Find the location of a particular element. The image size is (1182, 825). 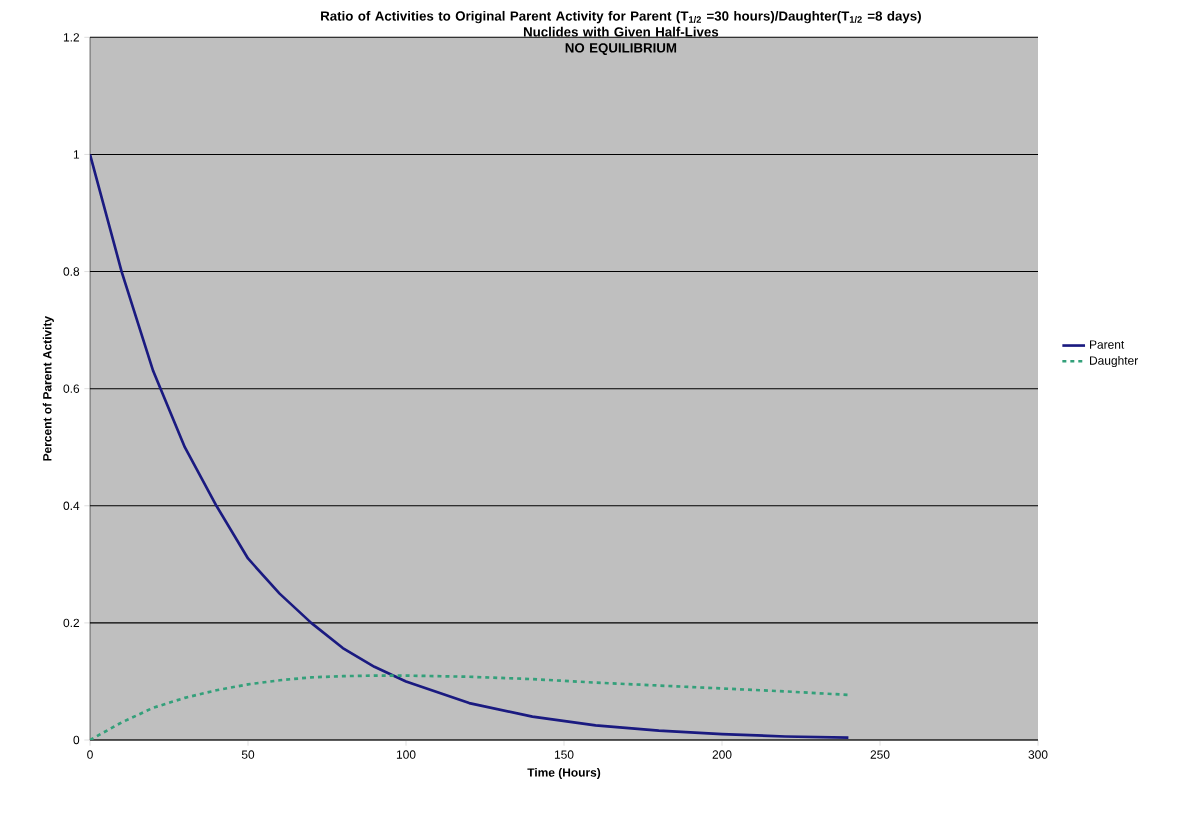

chart-title: Ratio of Activities to Original Parent Activity for Parent (T$_{1/2}$ =30 hours)/Daughter(T$_{1/2}$ =8 days) is located at coordinates (621, 17).